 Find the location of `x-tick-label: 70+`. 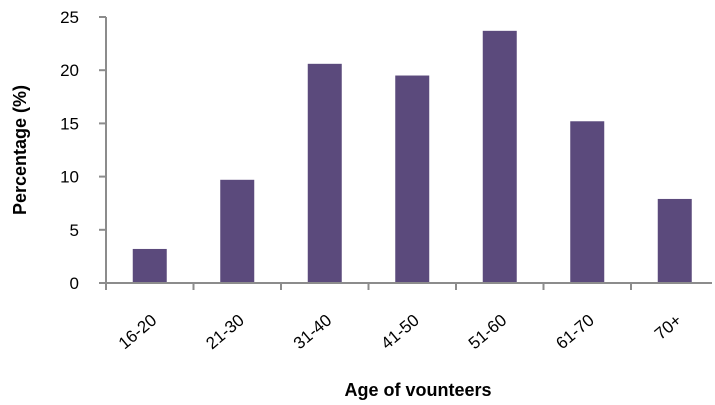

x-tick-label: 70+ is located at coordinates (668, 326).